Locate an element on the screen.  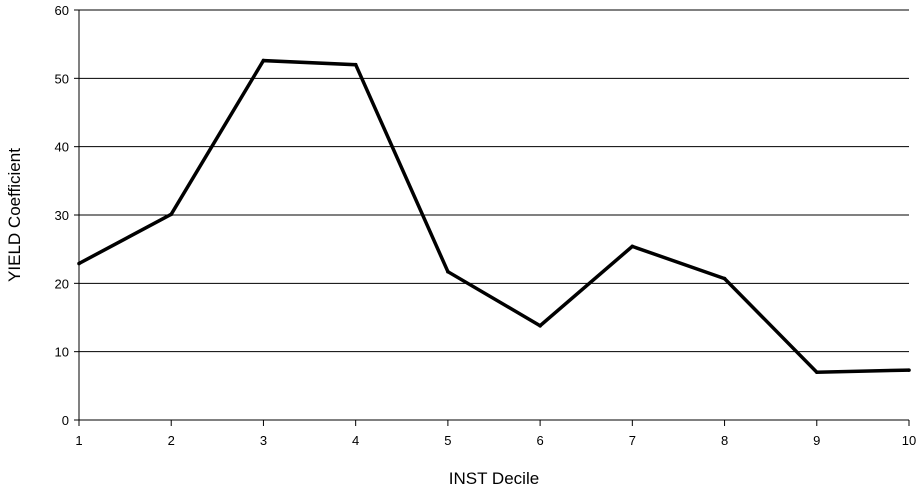
x-tick-label: 1 is located at coordinates (78, 440).